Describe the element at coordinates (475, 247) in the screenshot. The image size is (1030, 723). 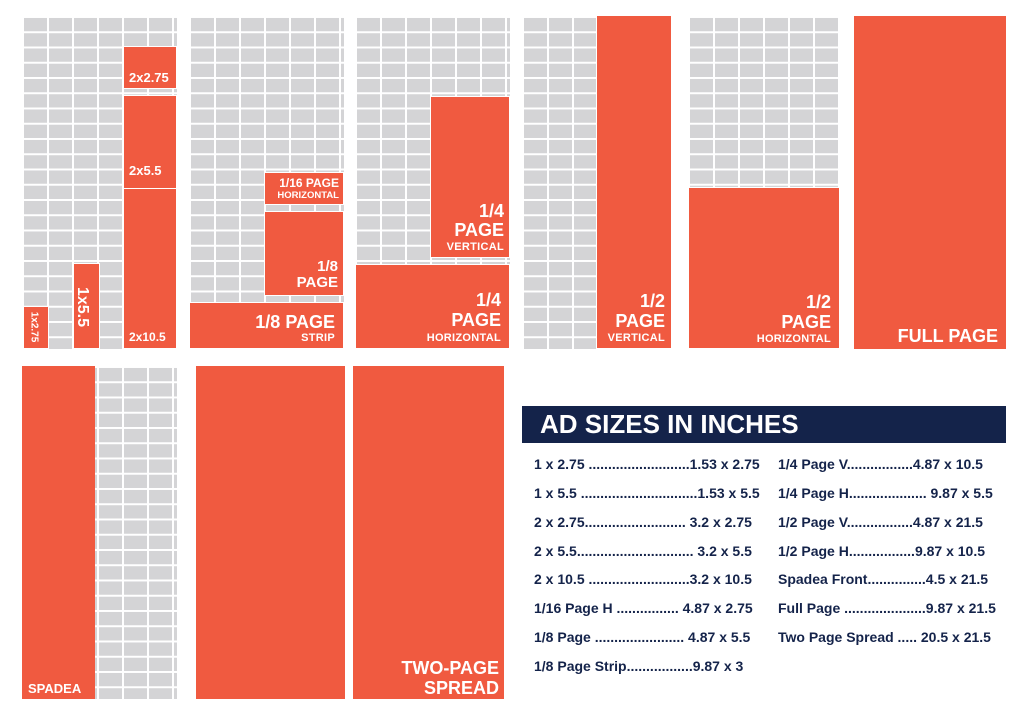
I see `label-qv-line3: VERTICAL` at that location.